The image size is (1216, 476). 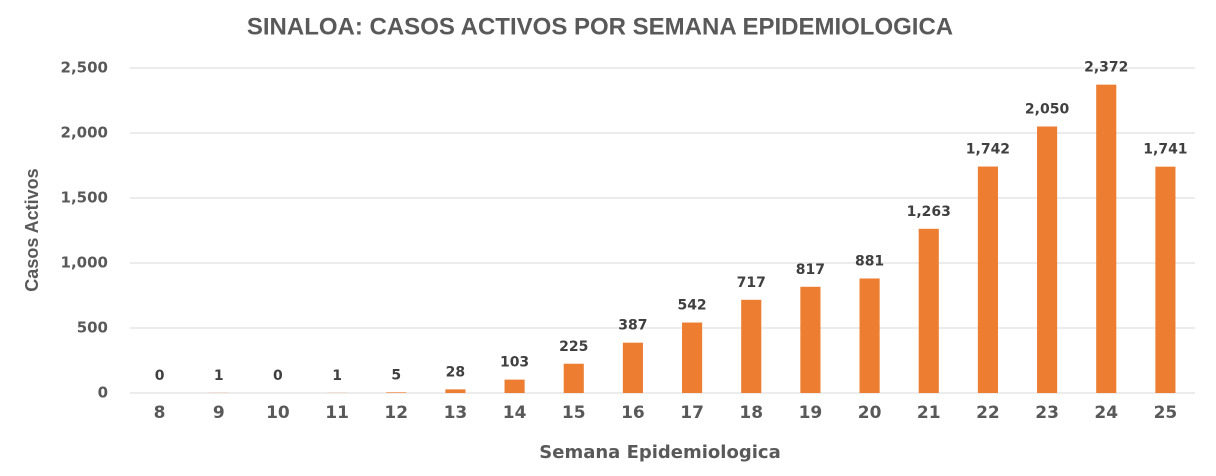 I want to click on x-tick-label: 25, so click(x=1166, y=413).